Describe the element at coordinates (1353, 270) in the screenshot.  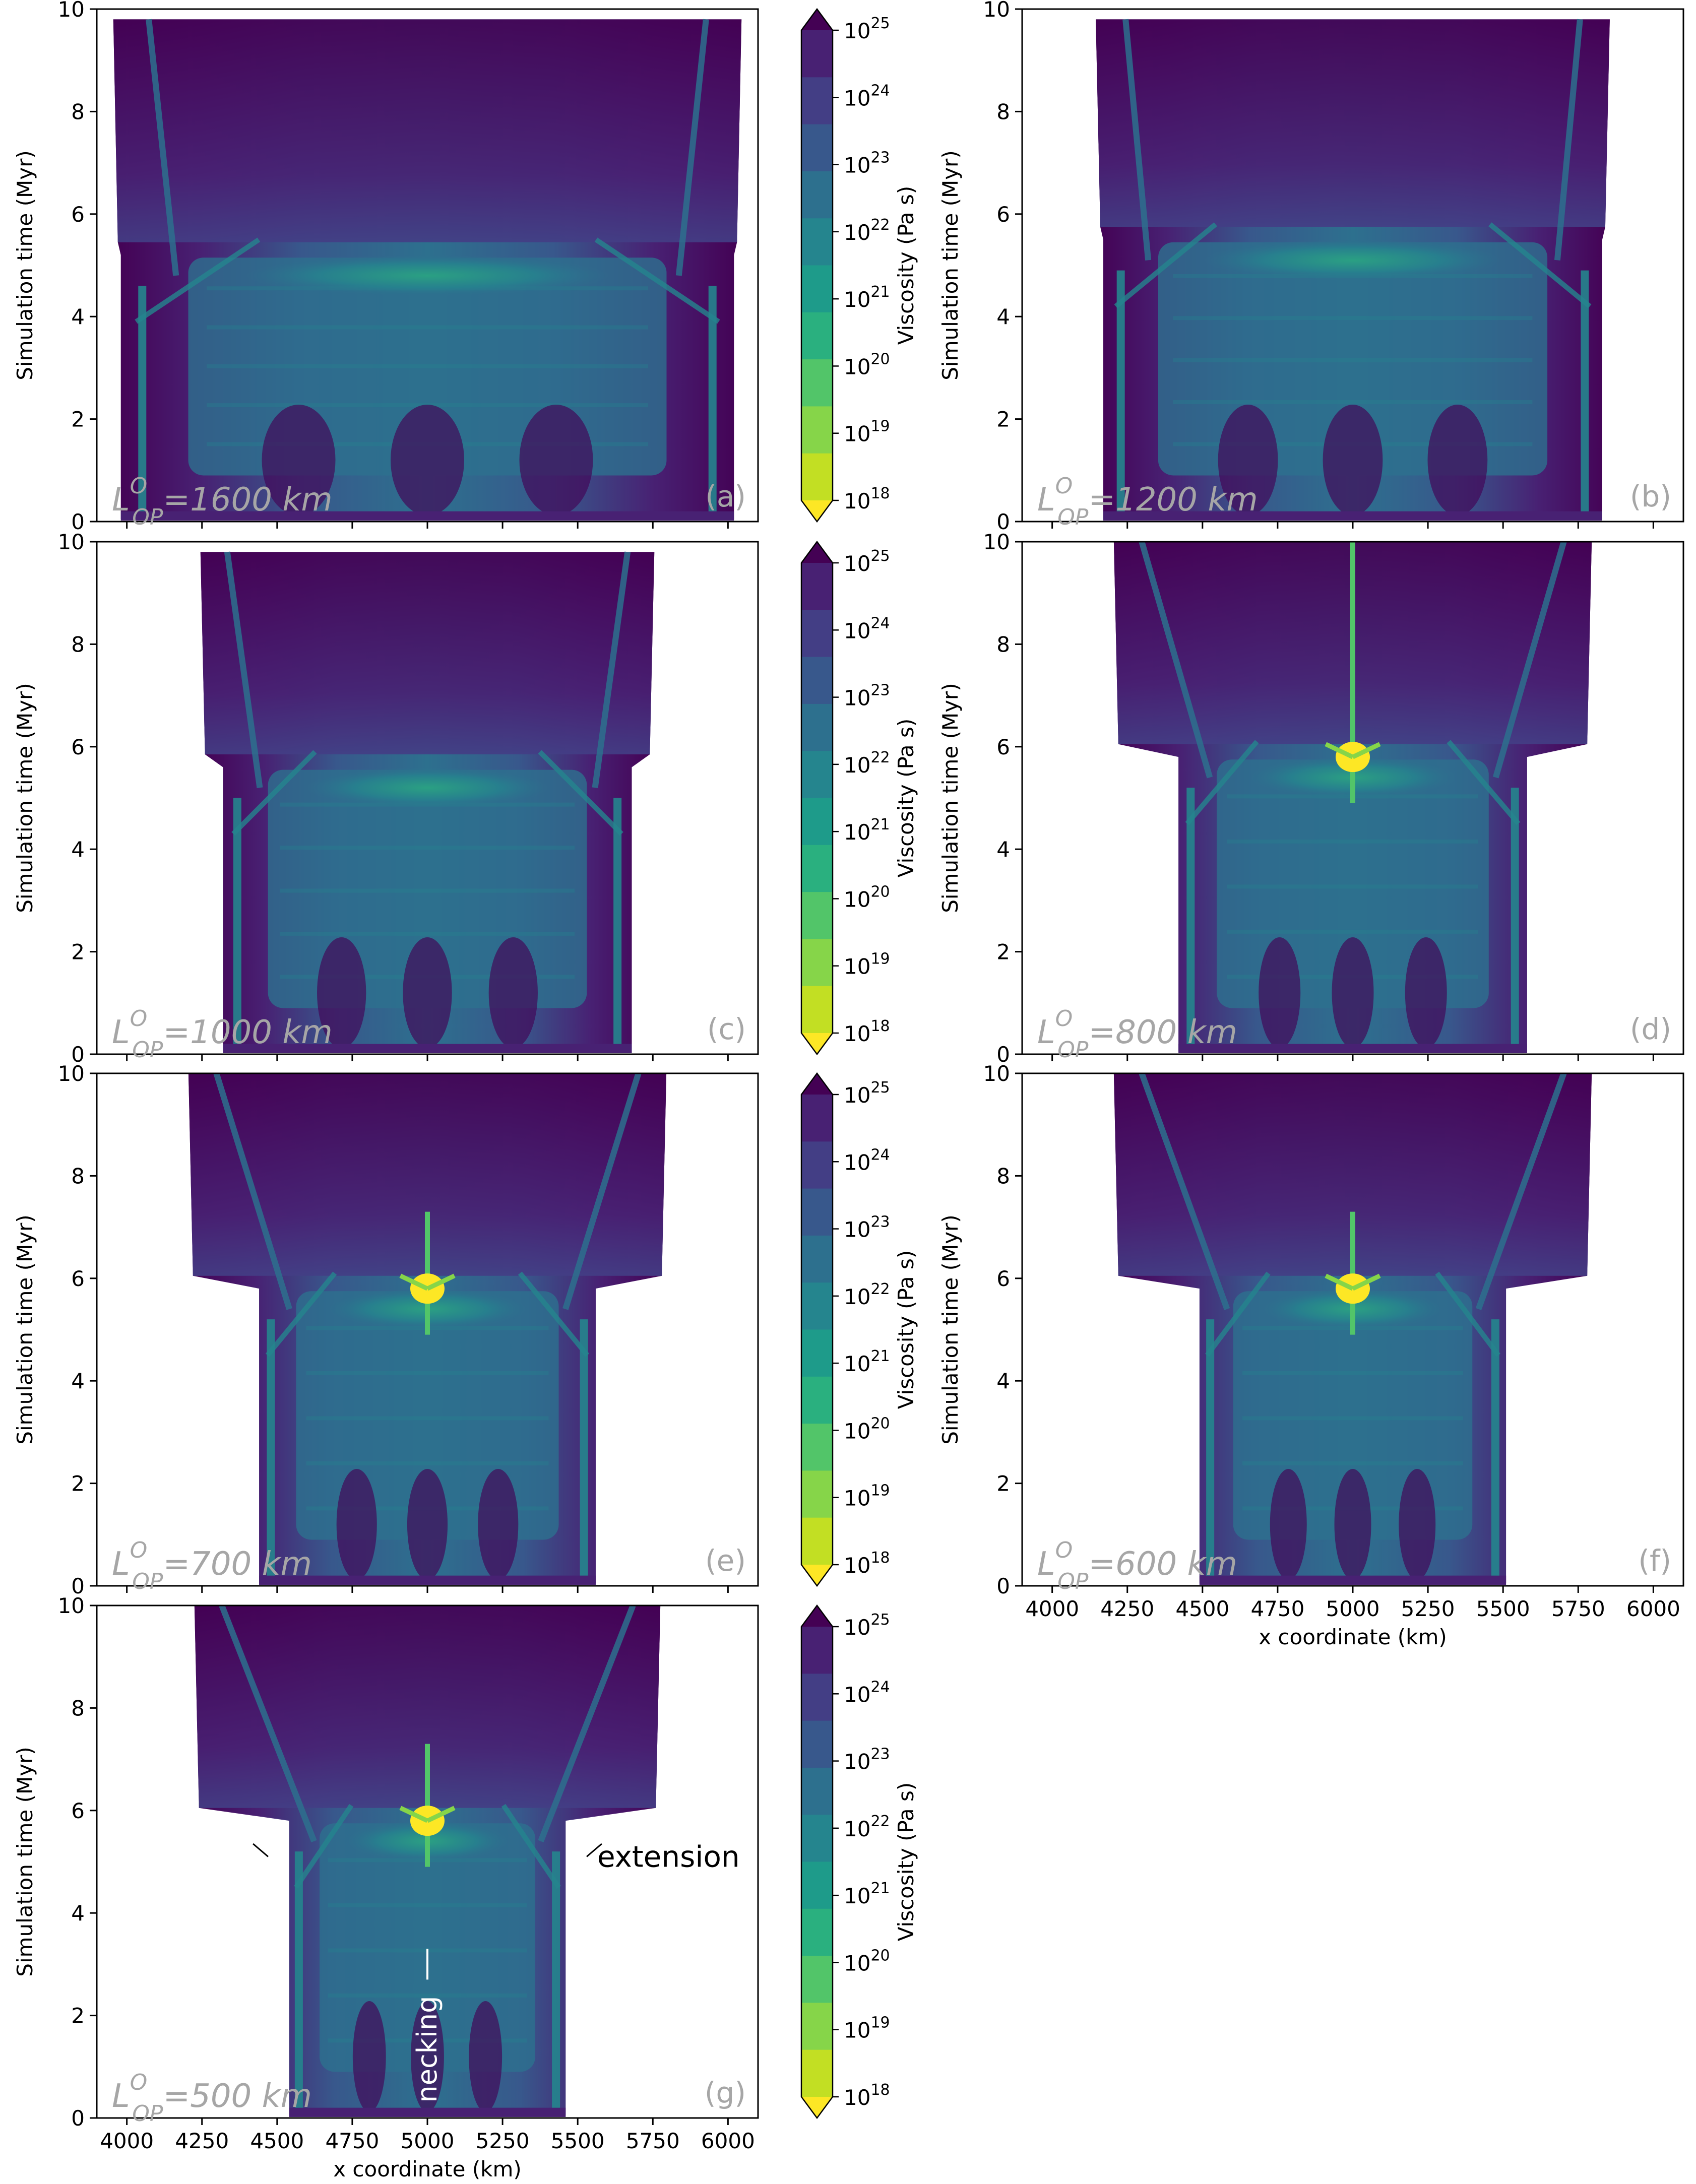
I see `viscosity-field` at that location.